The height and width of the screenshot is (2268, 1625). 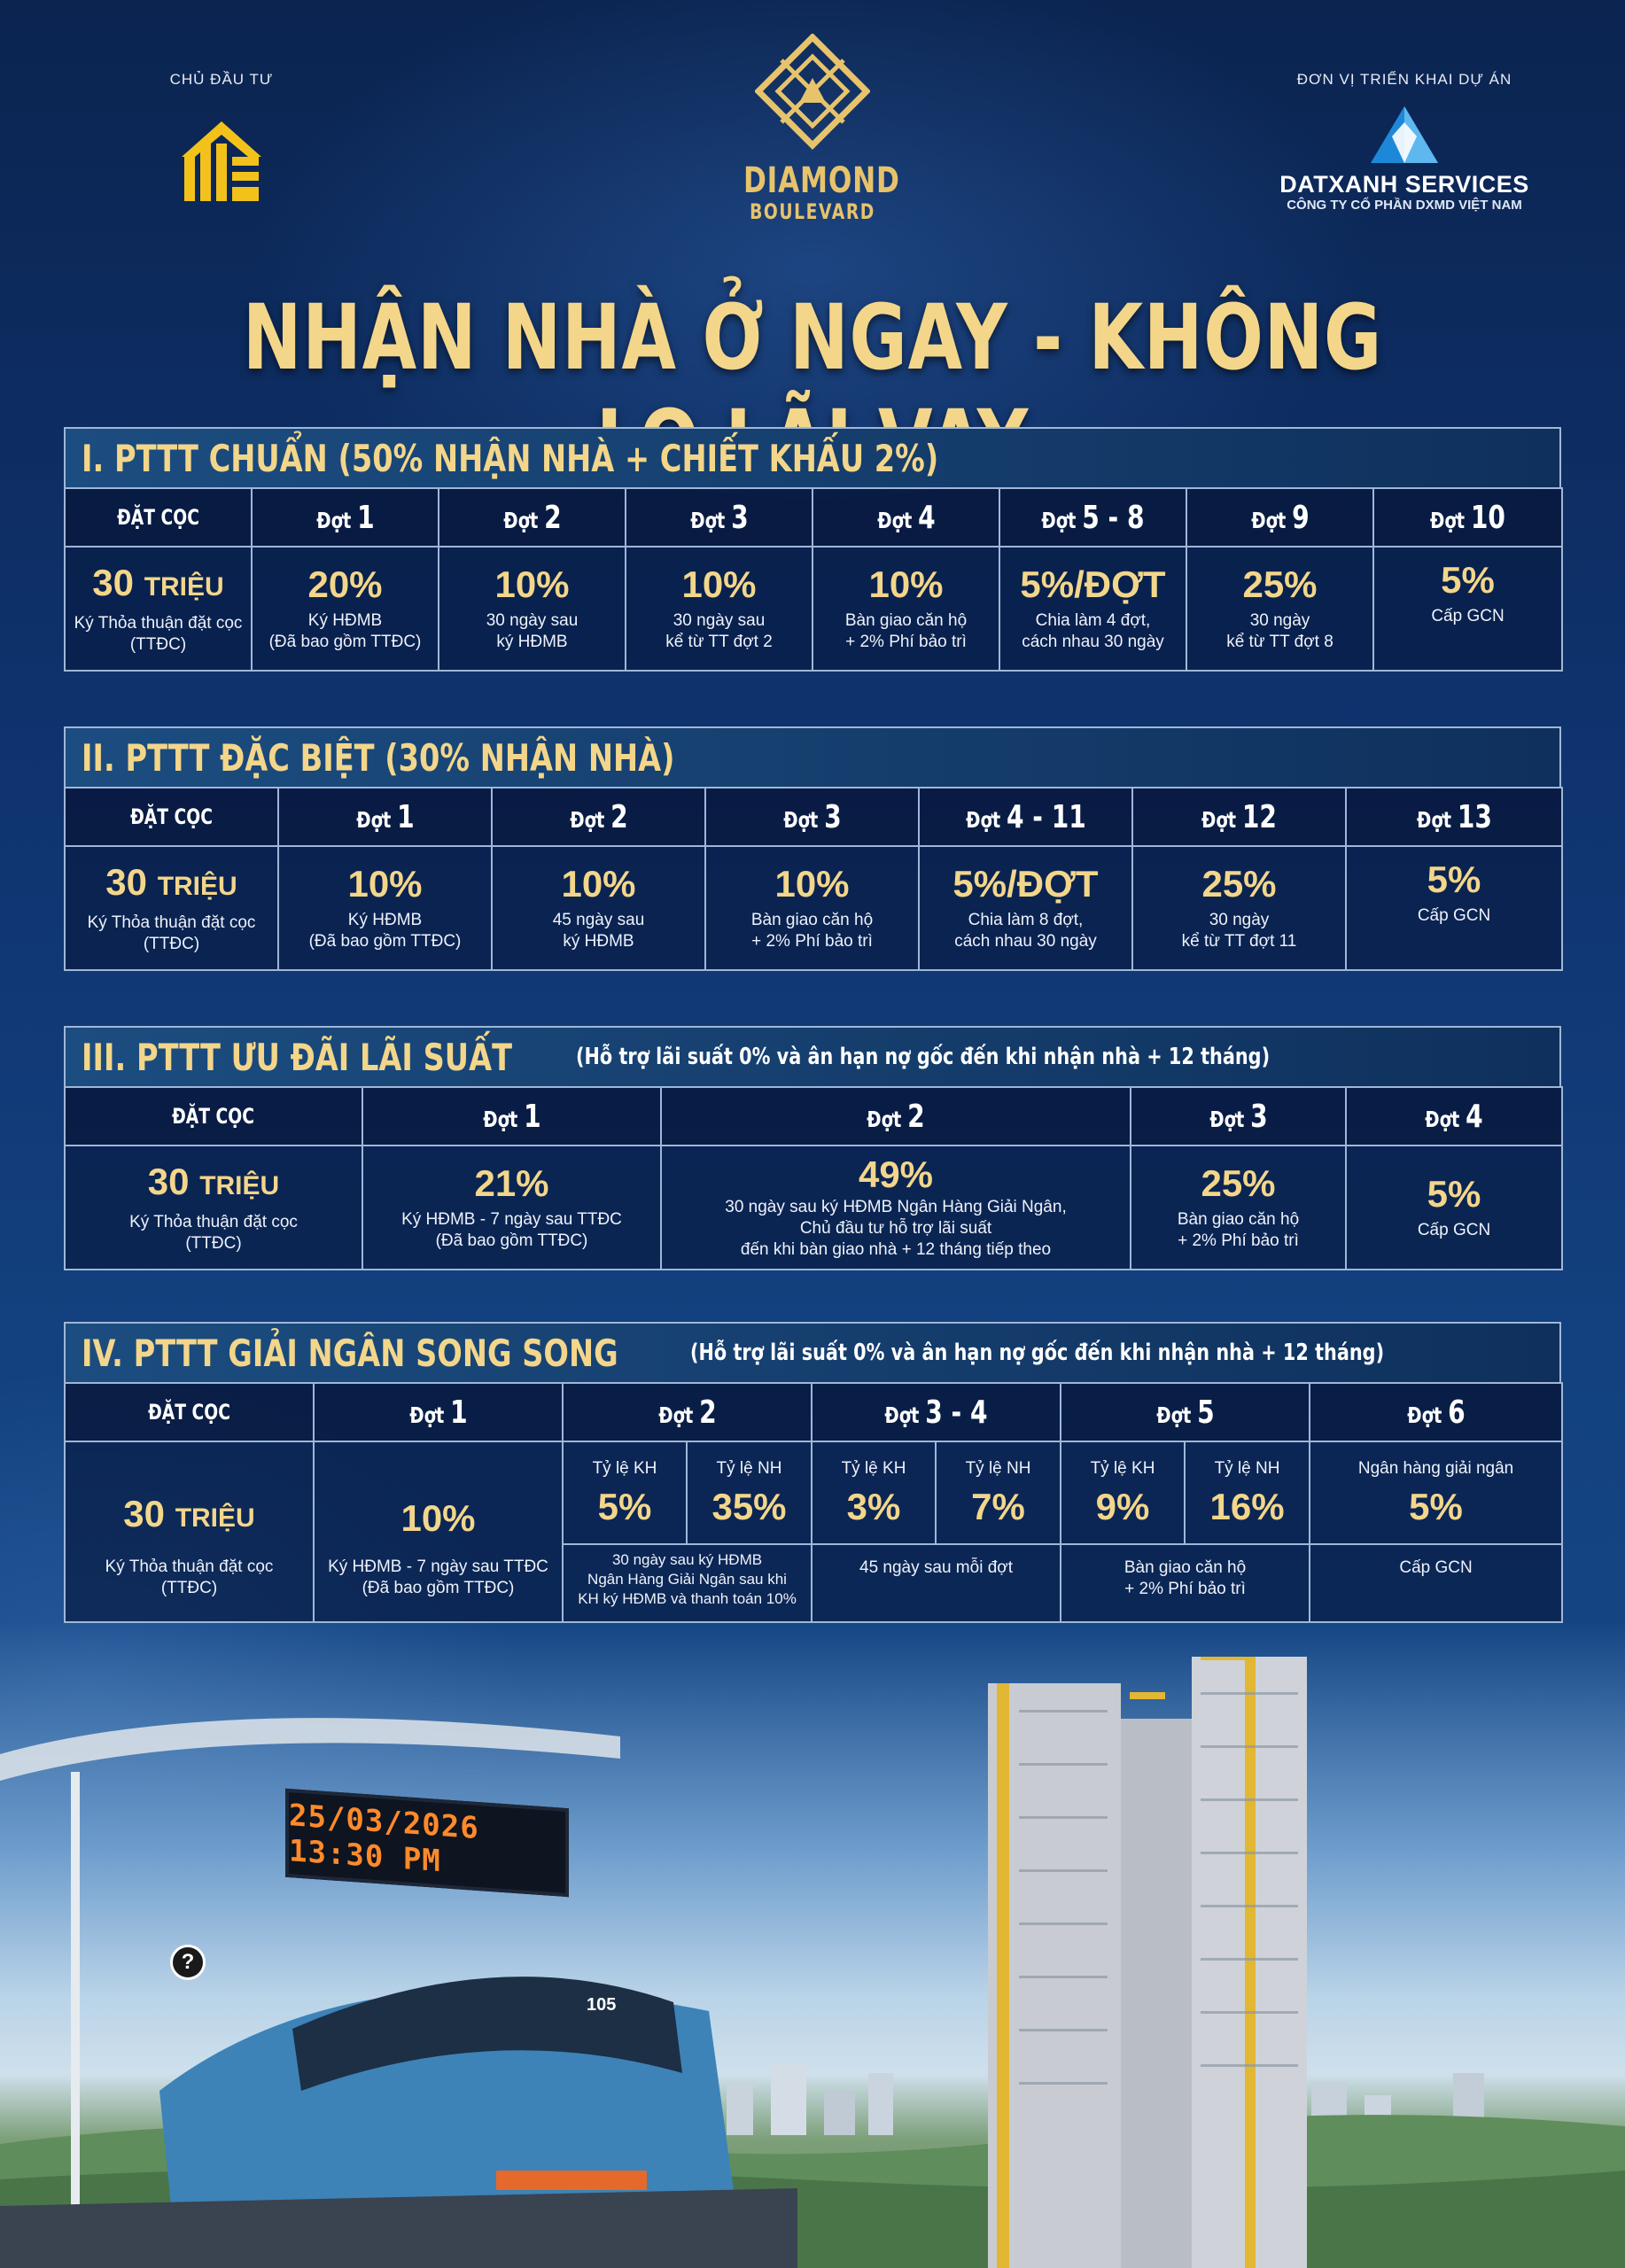 What do you see at coordinates (1436, 1493) in the screenshot?
I see `value-cell: Ngân hàng giải ngân 5%` at bounding box center [1436, 1493].